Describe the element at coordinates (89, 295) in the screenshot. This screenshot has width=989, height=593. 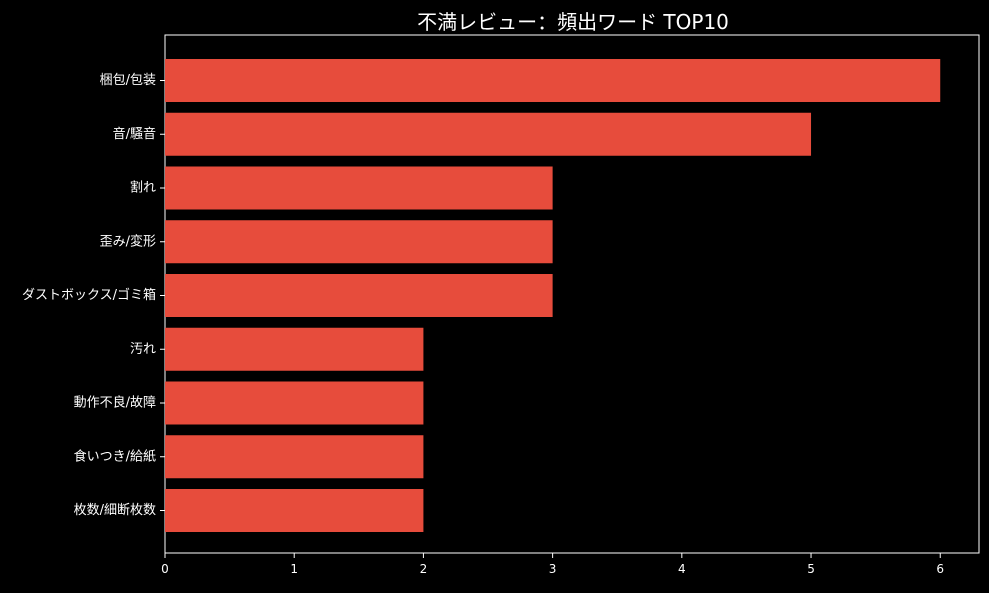
I see `y-tick-label: ダストボックス/ゴミ箱` at that location.